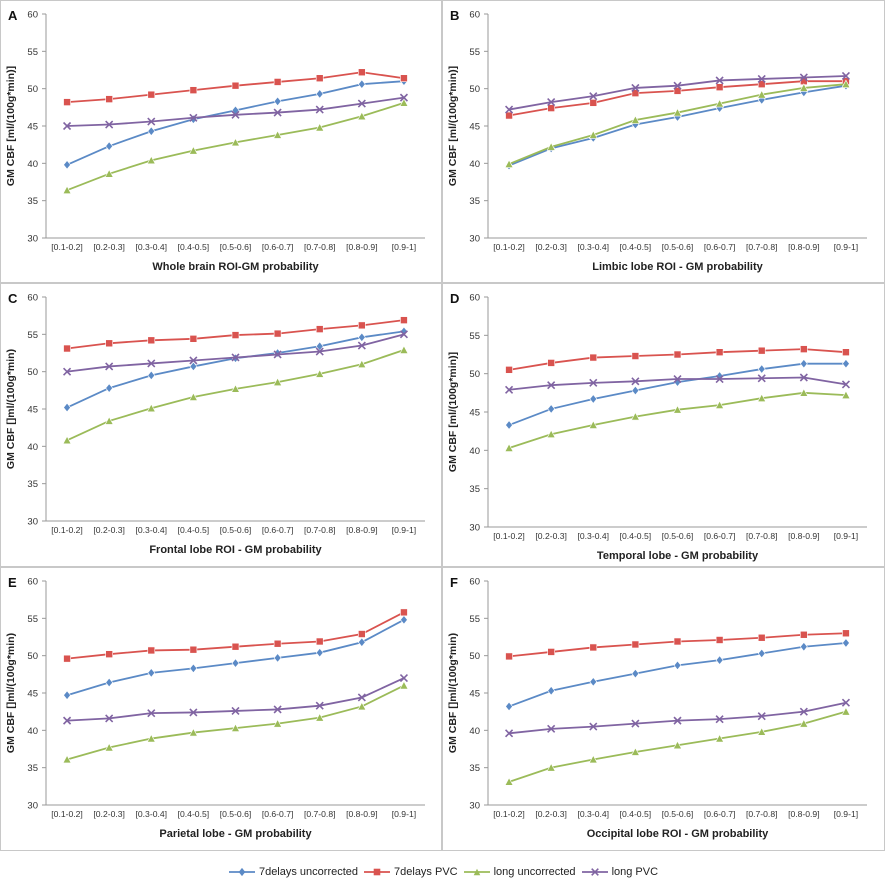  I want to click on y-tick-label: 30, so click(474, 806).